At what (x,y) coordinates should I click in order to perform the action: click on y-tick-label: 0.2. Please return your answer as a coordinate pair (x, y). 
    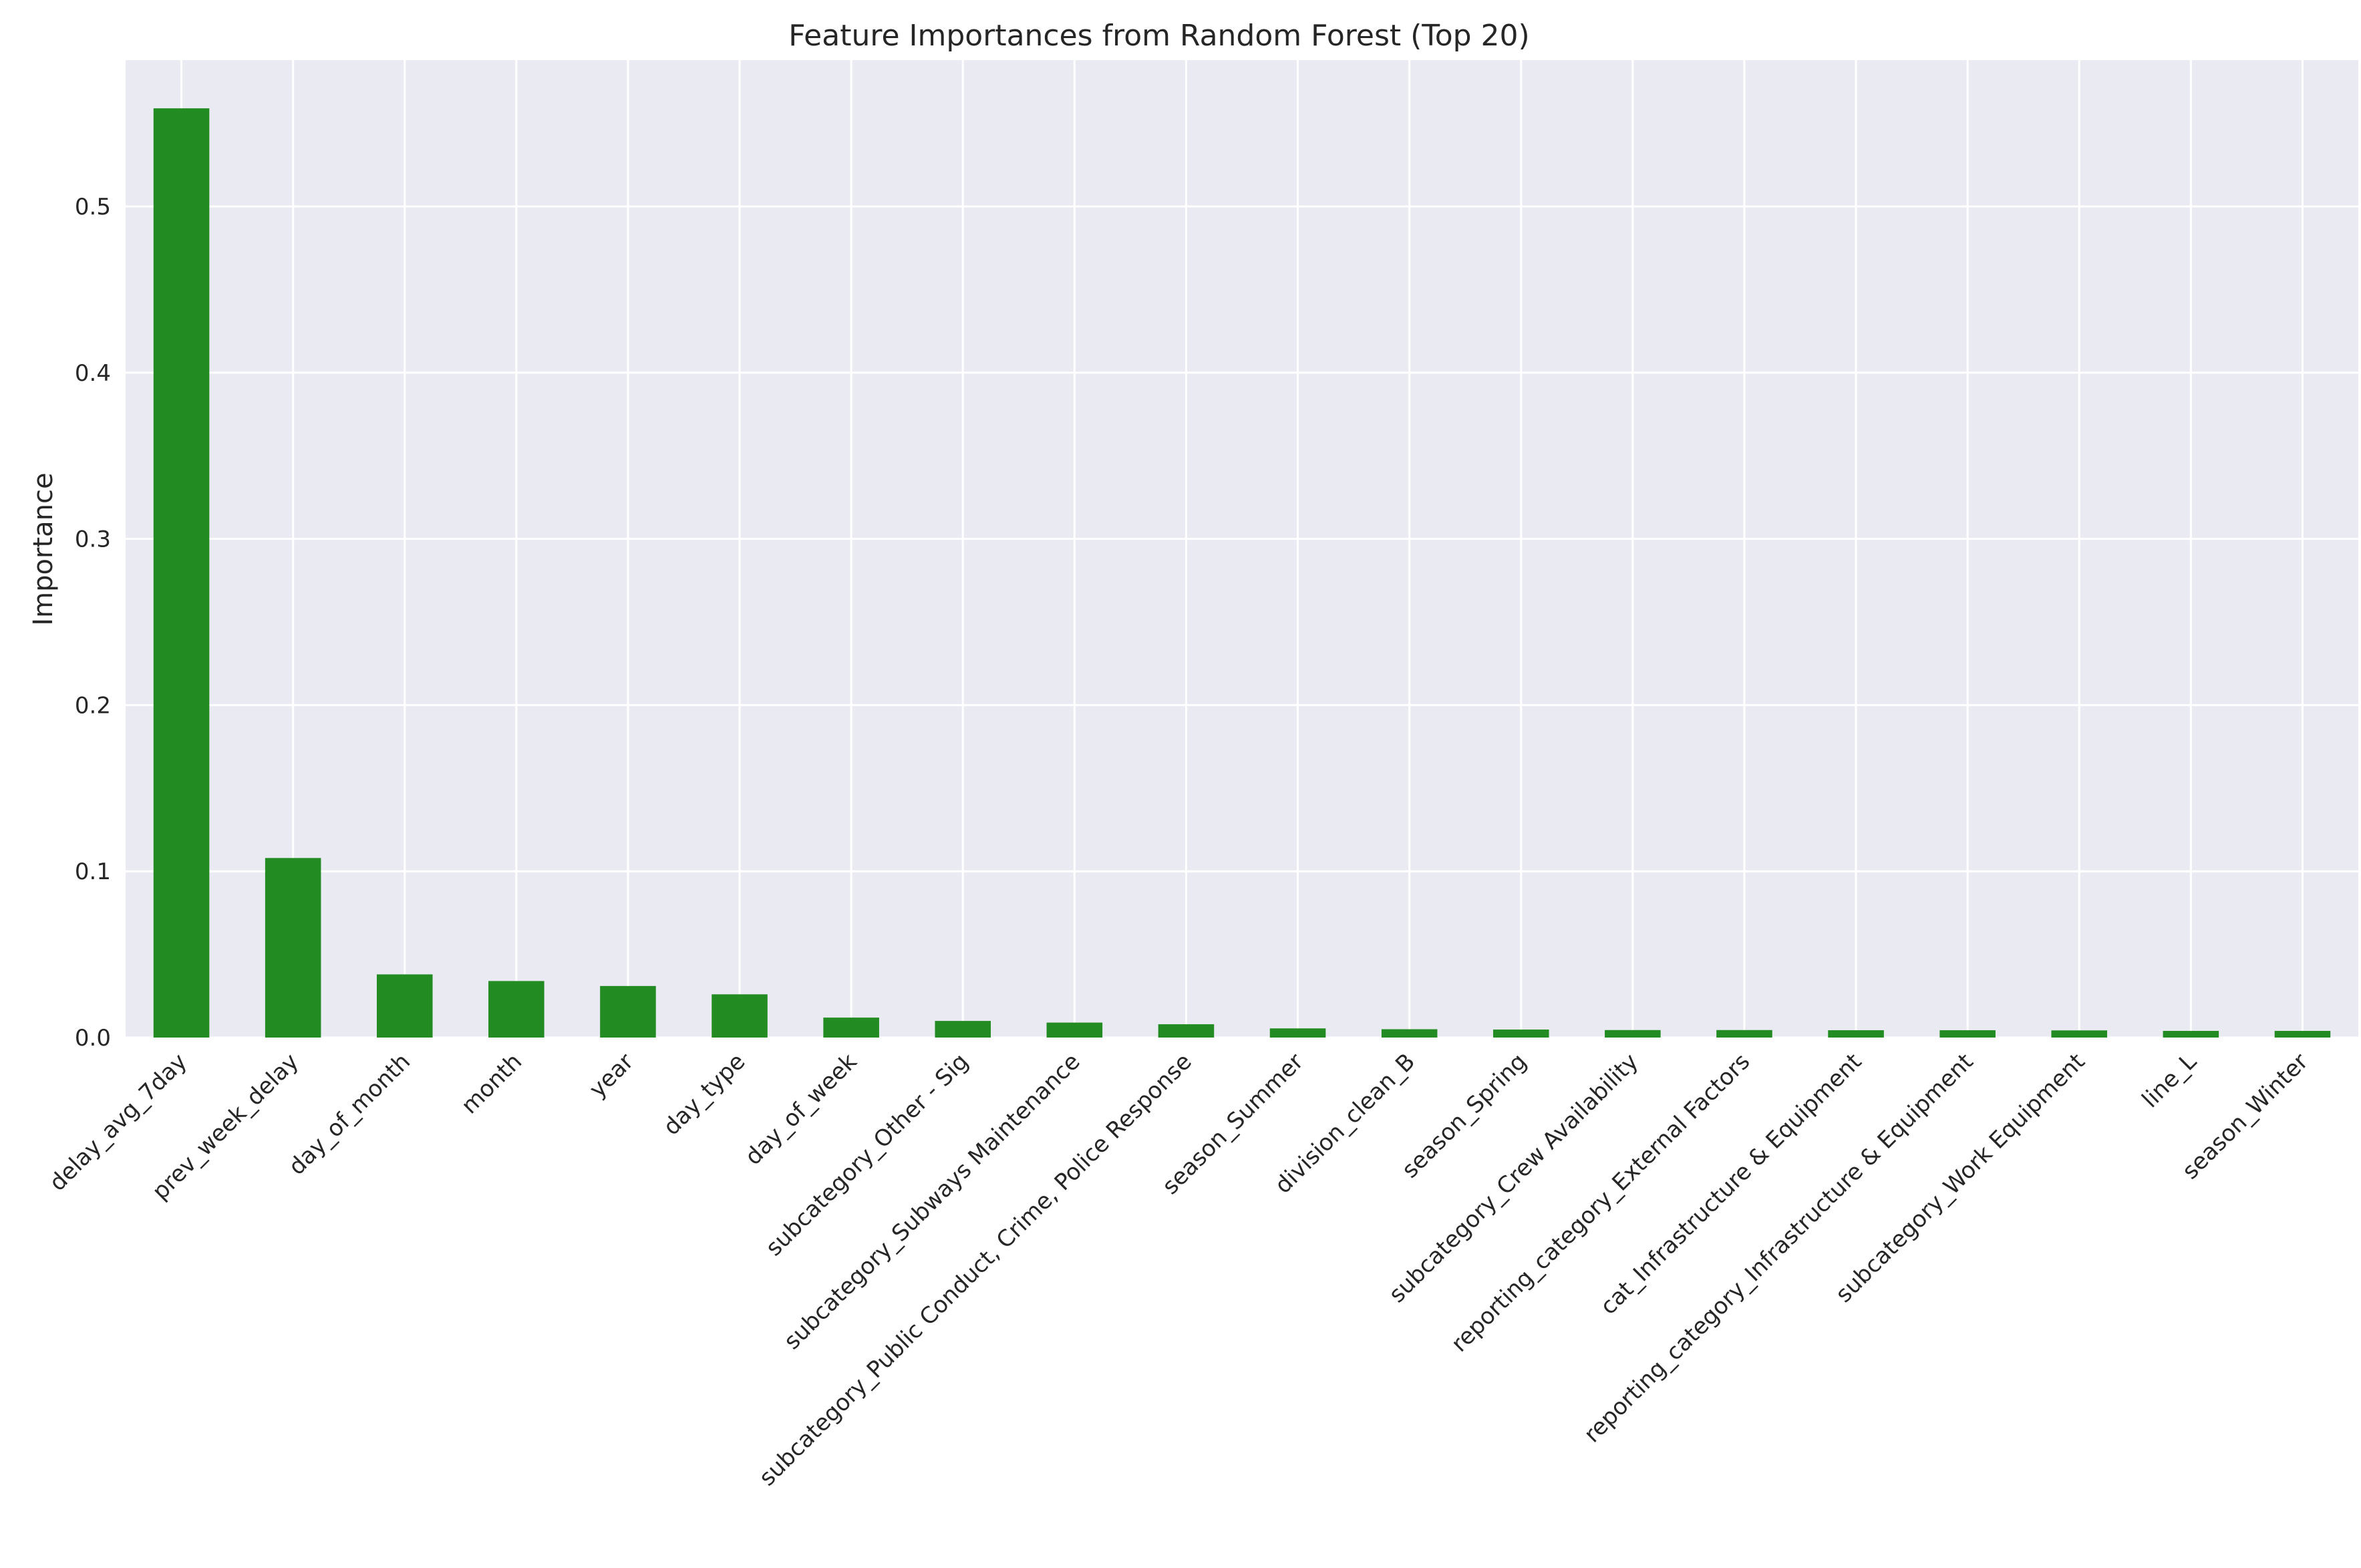
    Looking at the image, I should click on (93, 706).